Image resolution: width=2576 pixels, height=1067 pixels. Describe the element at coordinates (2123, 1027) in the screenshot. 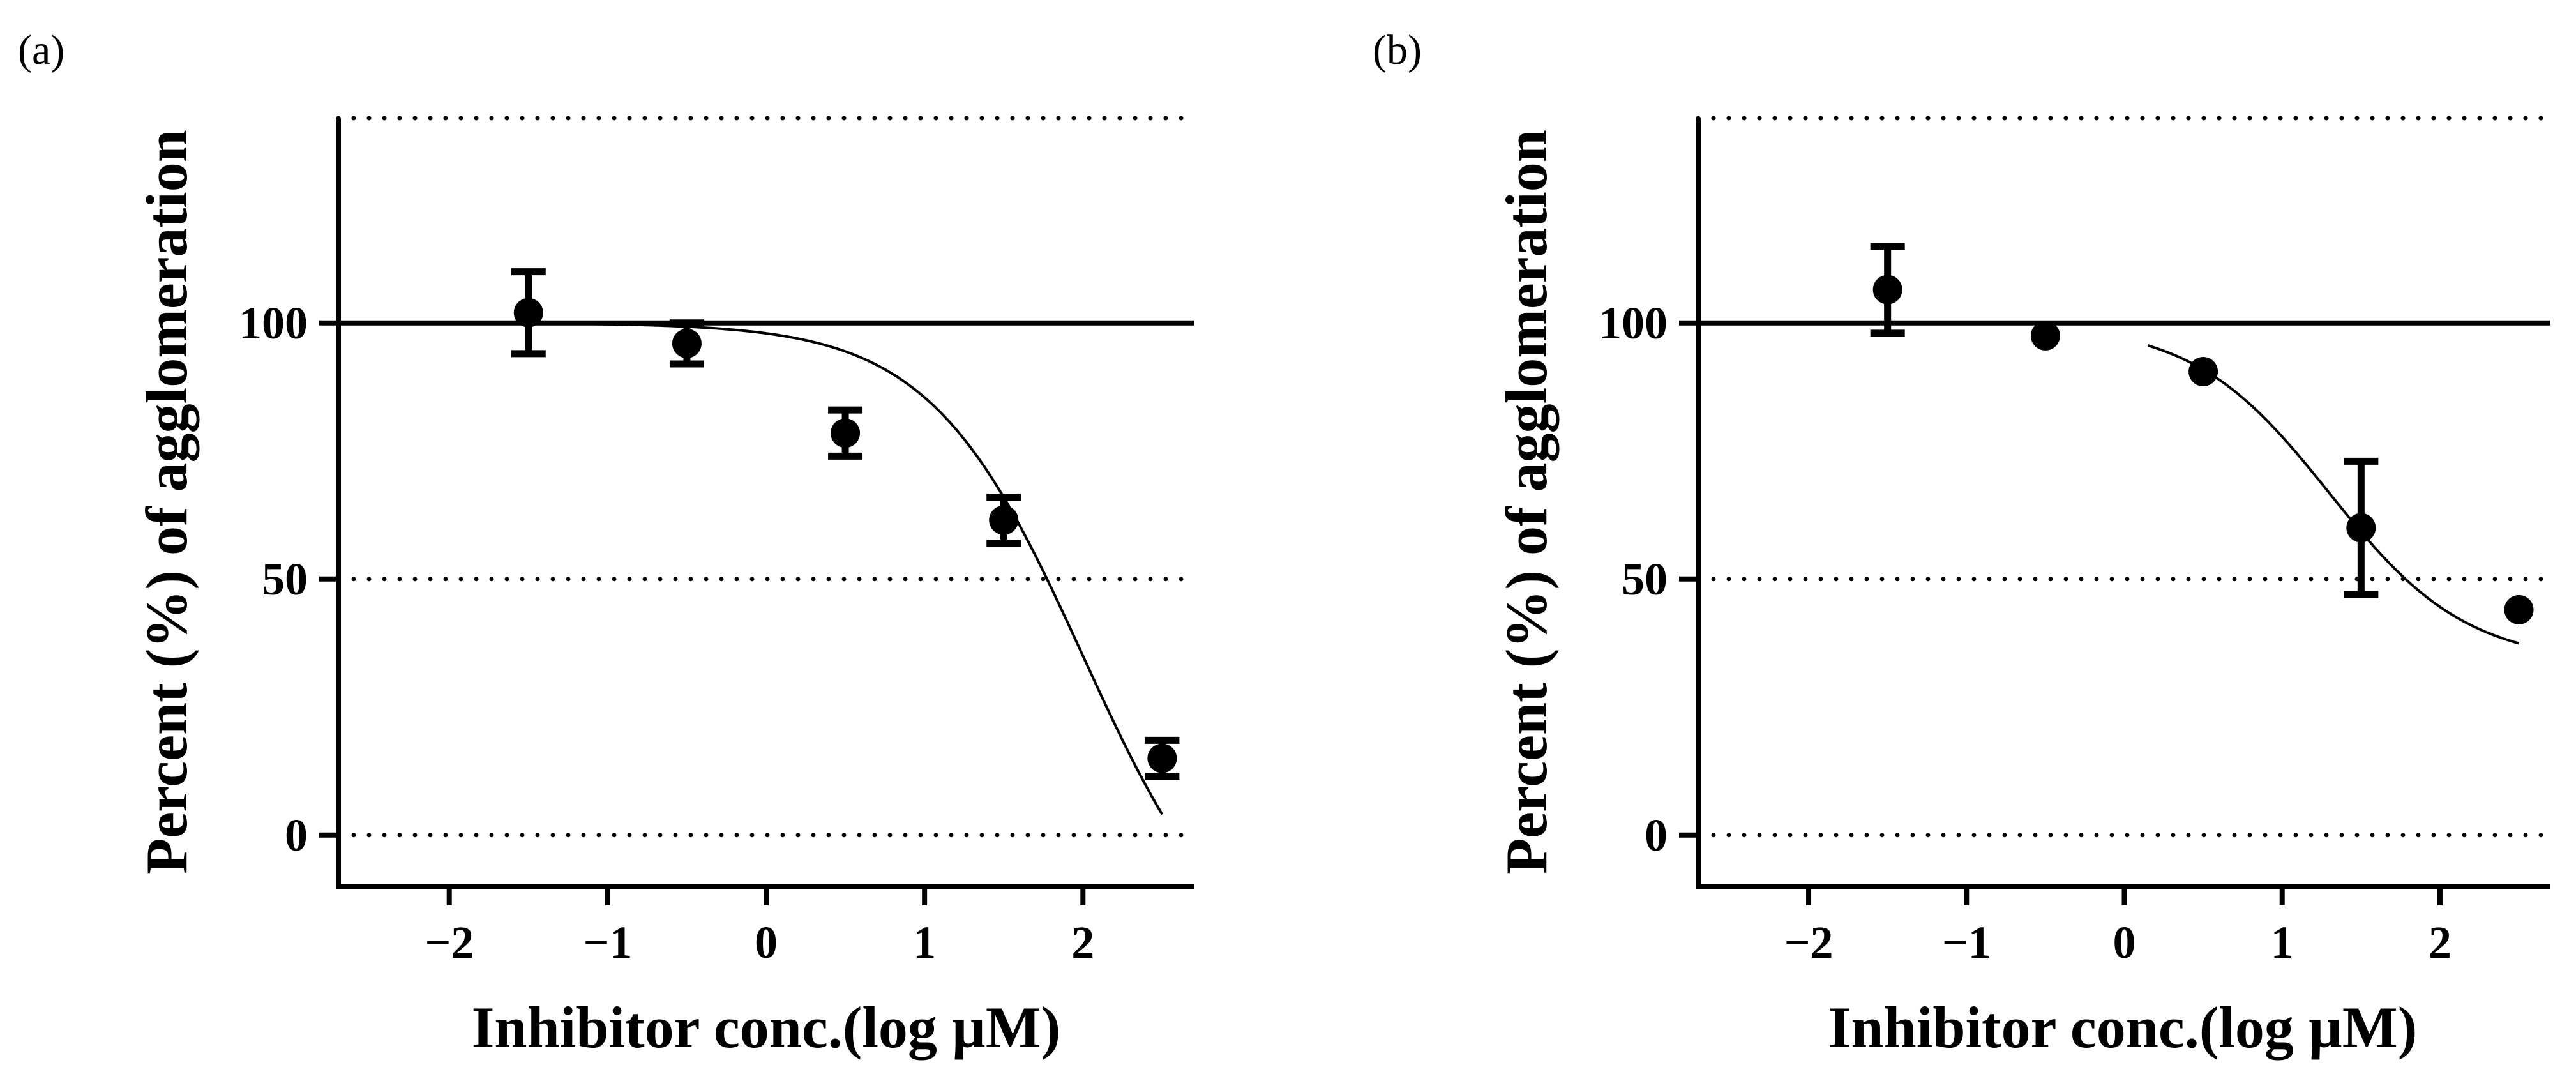

I see `panel-b-x-axis-title: Inhibitor conc.(log µM)` at that location.